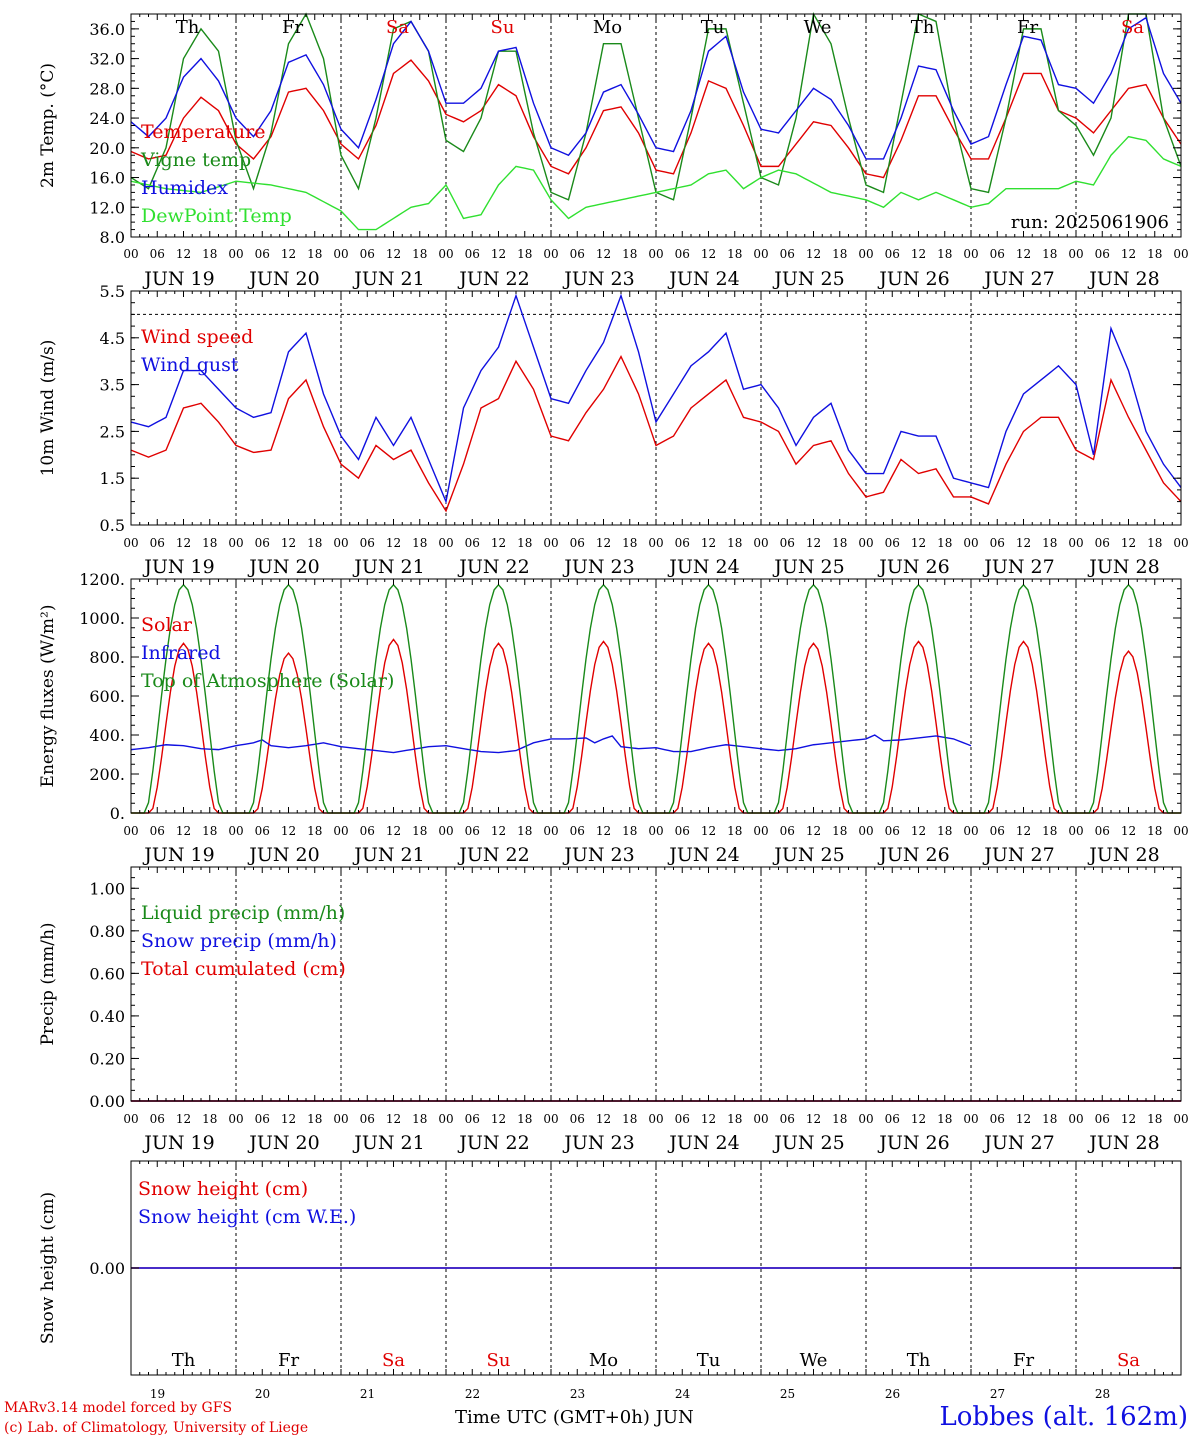  I want to click on legend-entry: Vigne temp, so click(195, 160).